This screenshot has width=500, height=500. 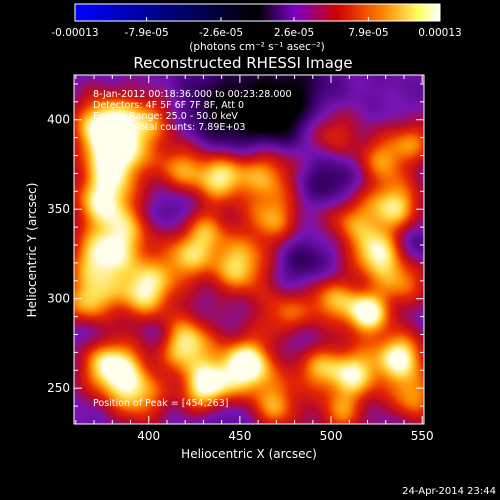 What do you see at coordinates (422, 436) in the screenshot?
I see `x-tick-label: 550` at bounding box center [422, 436].